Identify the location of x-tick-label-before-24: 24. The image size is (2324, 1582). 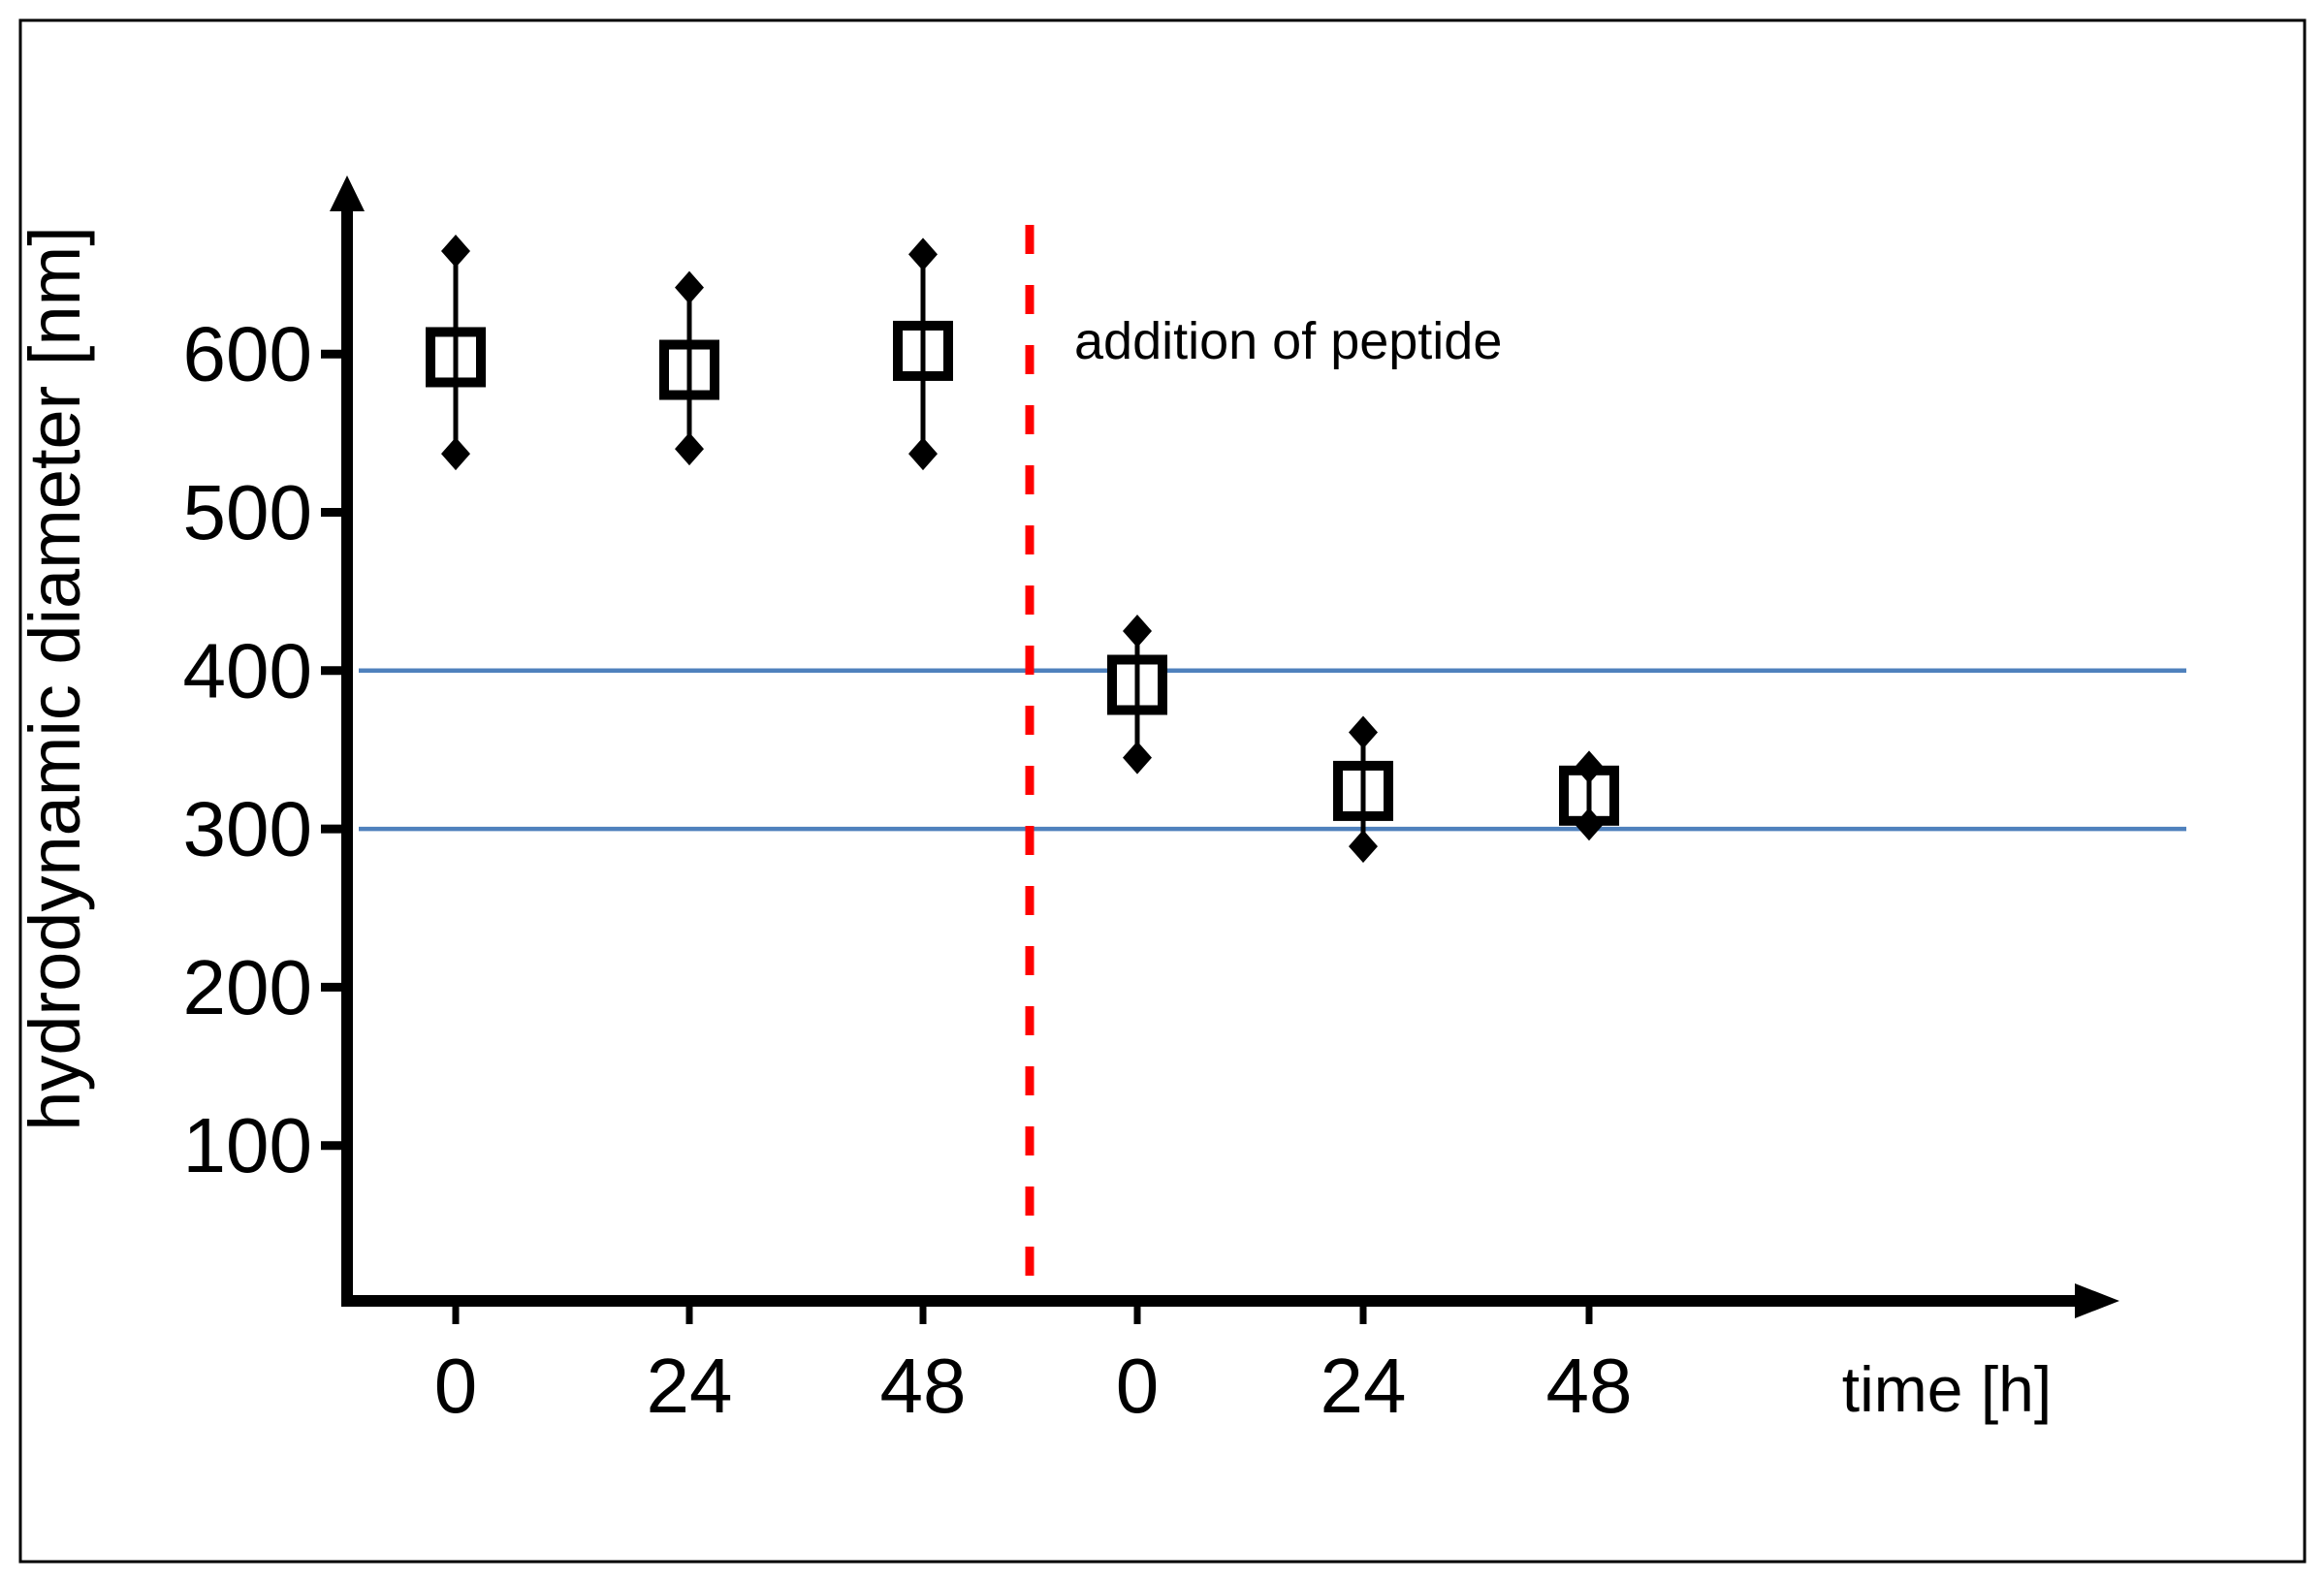
(690, 1386).